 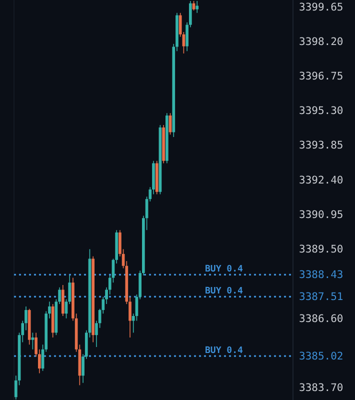 What do you see at coordinates (321, 275) in the screenshot?
I see `y-tick-label: 3388.43` at bounding box center [321, 275].